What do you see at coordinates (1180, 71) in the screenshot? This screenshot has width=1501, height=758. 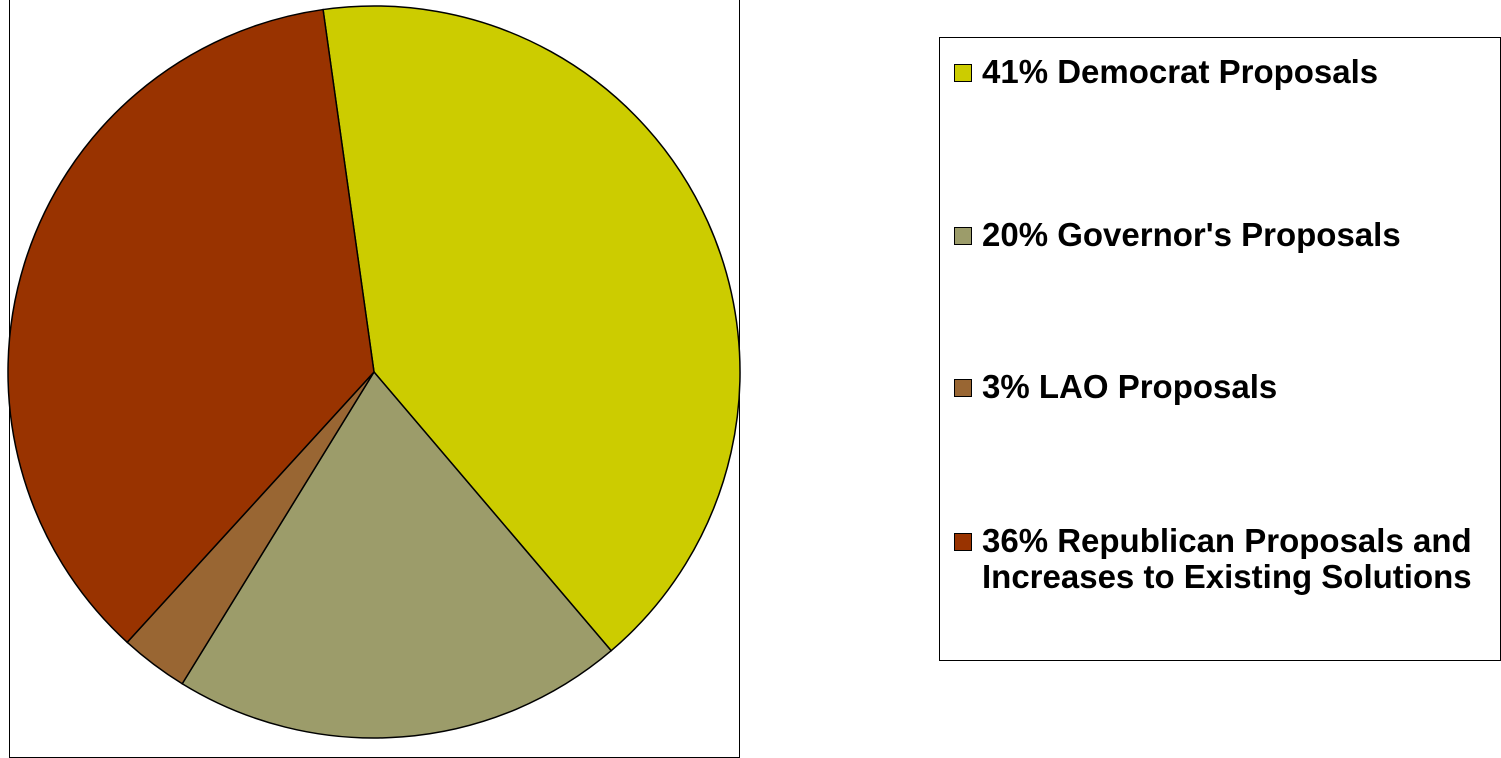 I see `legend-label-democrat: 41% Democrat Proposals` at bounding box center [1180, 71].